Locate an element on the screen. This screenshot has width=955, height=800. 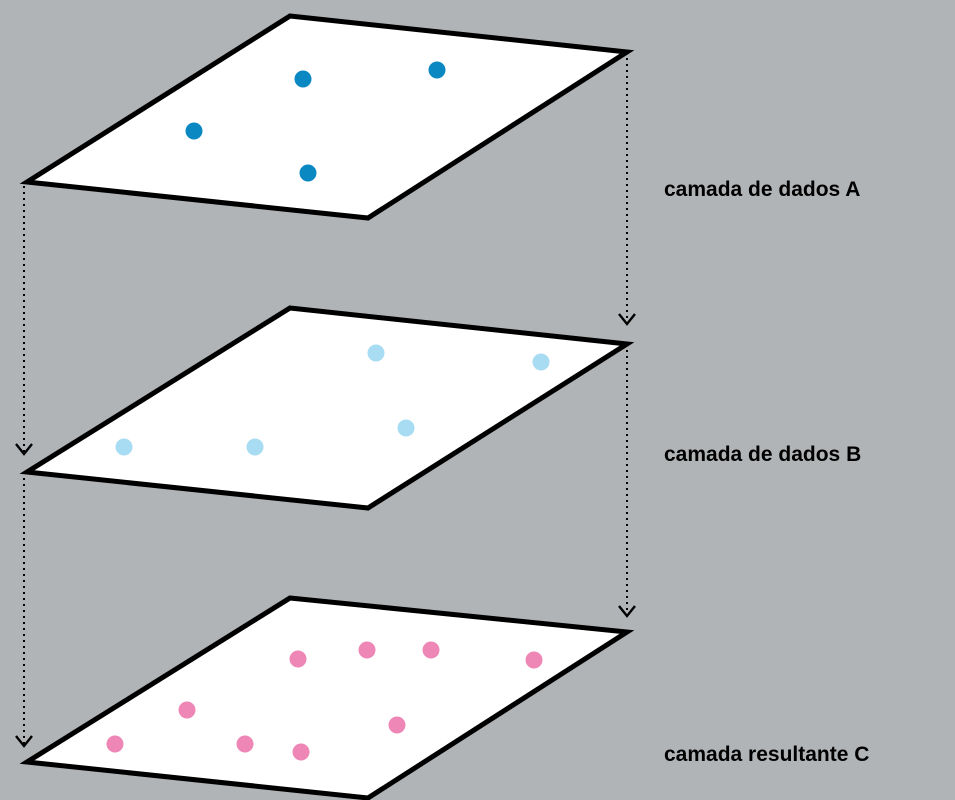
layer-a-points is located at coordinates (315, 121).